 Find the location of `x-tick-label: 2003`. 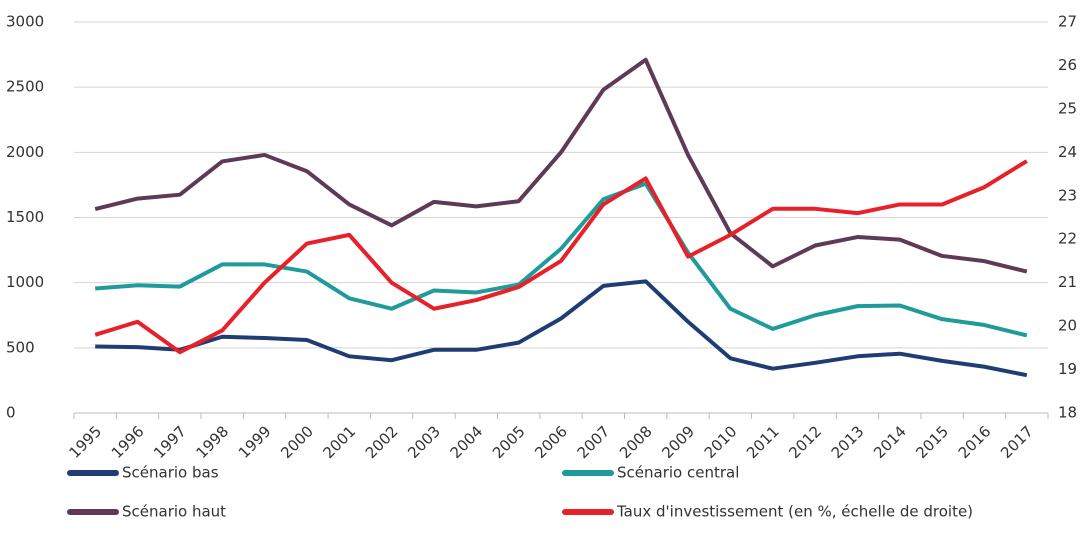

x-tick-label: 2003 is located at coordinates (424, 442).